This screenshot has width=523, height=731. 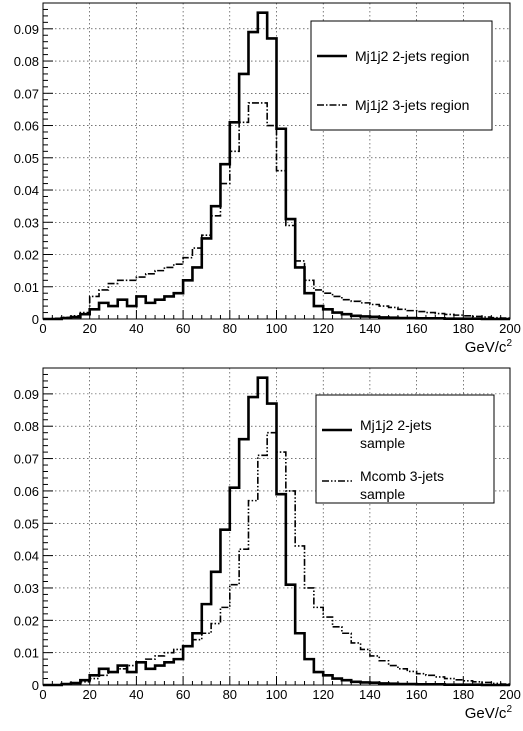 What do you see at coordinates (402, 476) in the screenshot?
I see `legend-label-2: Mcomb 3-jets` at bounding box center [402, 476].